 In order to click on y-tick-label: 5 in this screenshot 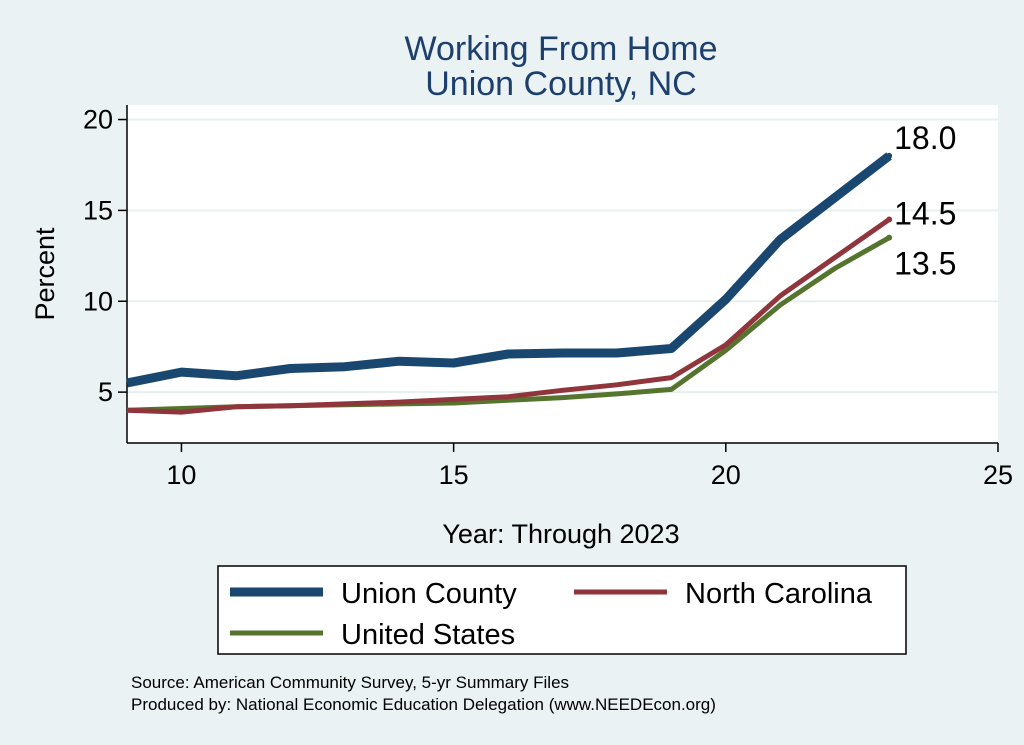, I will do `click(105, 392)`.